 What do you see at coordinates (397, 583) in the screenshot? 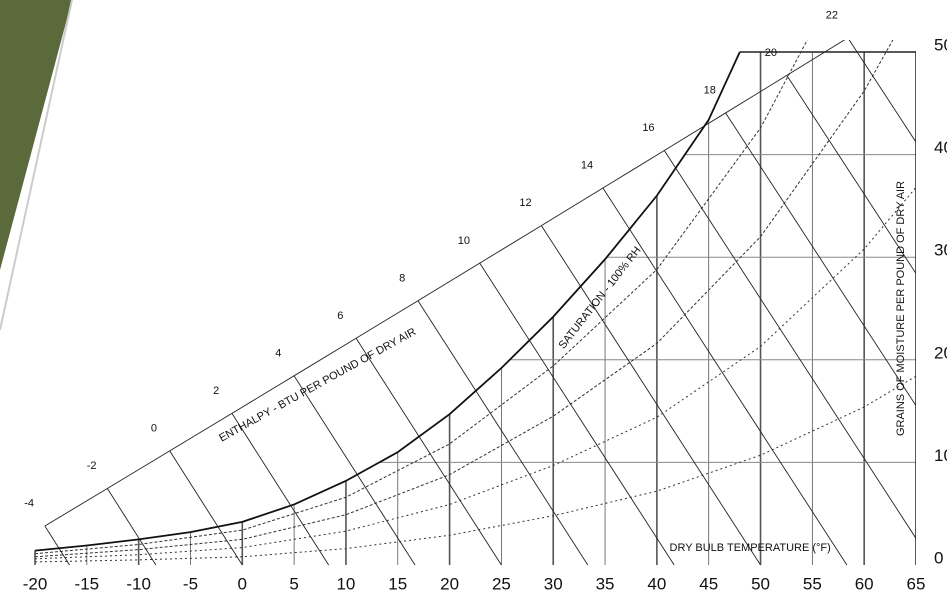
I see `x-tick-label: 15` at bounding box center [397, 583].